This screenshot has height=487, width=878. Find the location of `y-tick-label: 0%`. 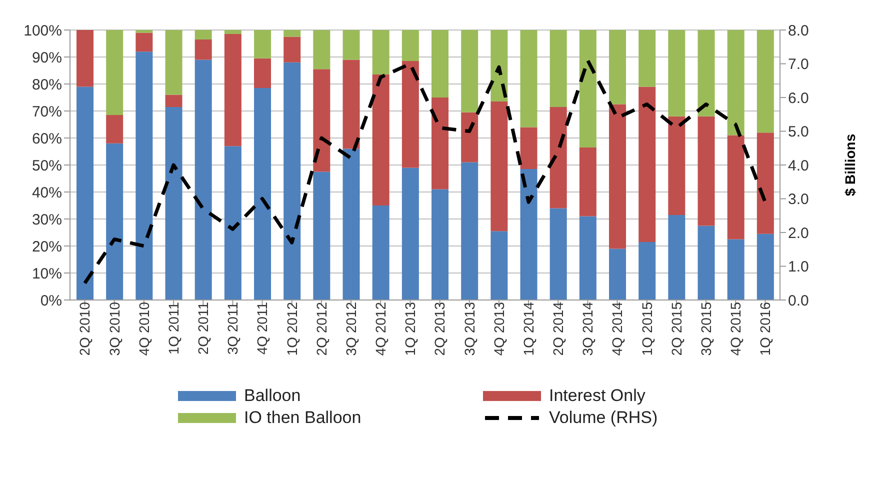

y-tick-label: 0% is located at coordinates (51, 301).